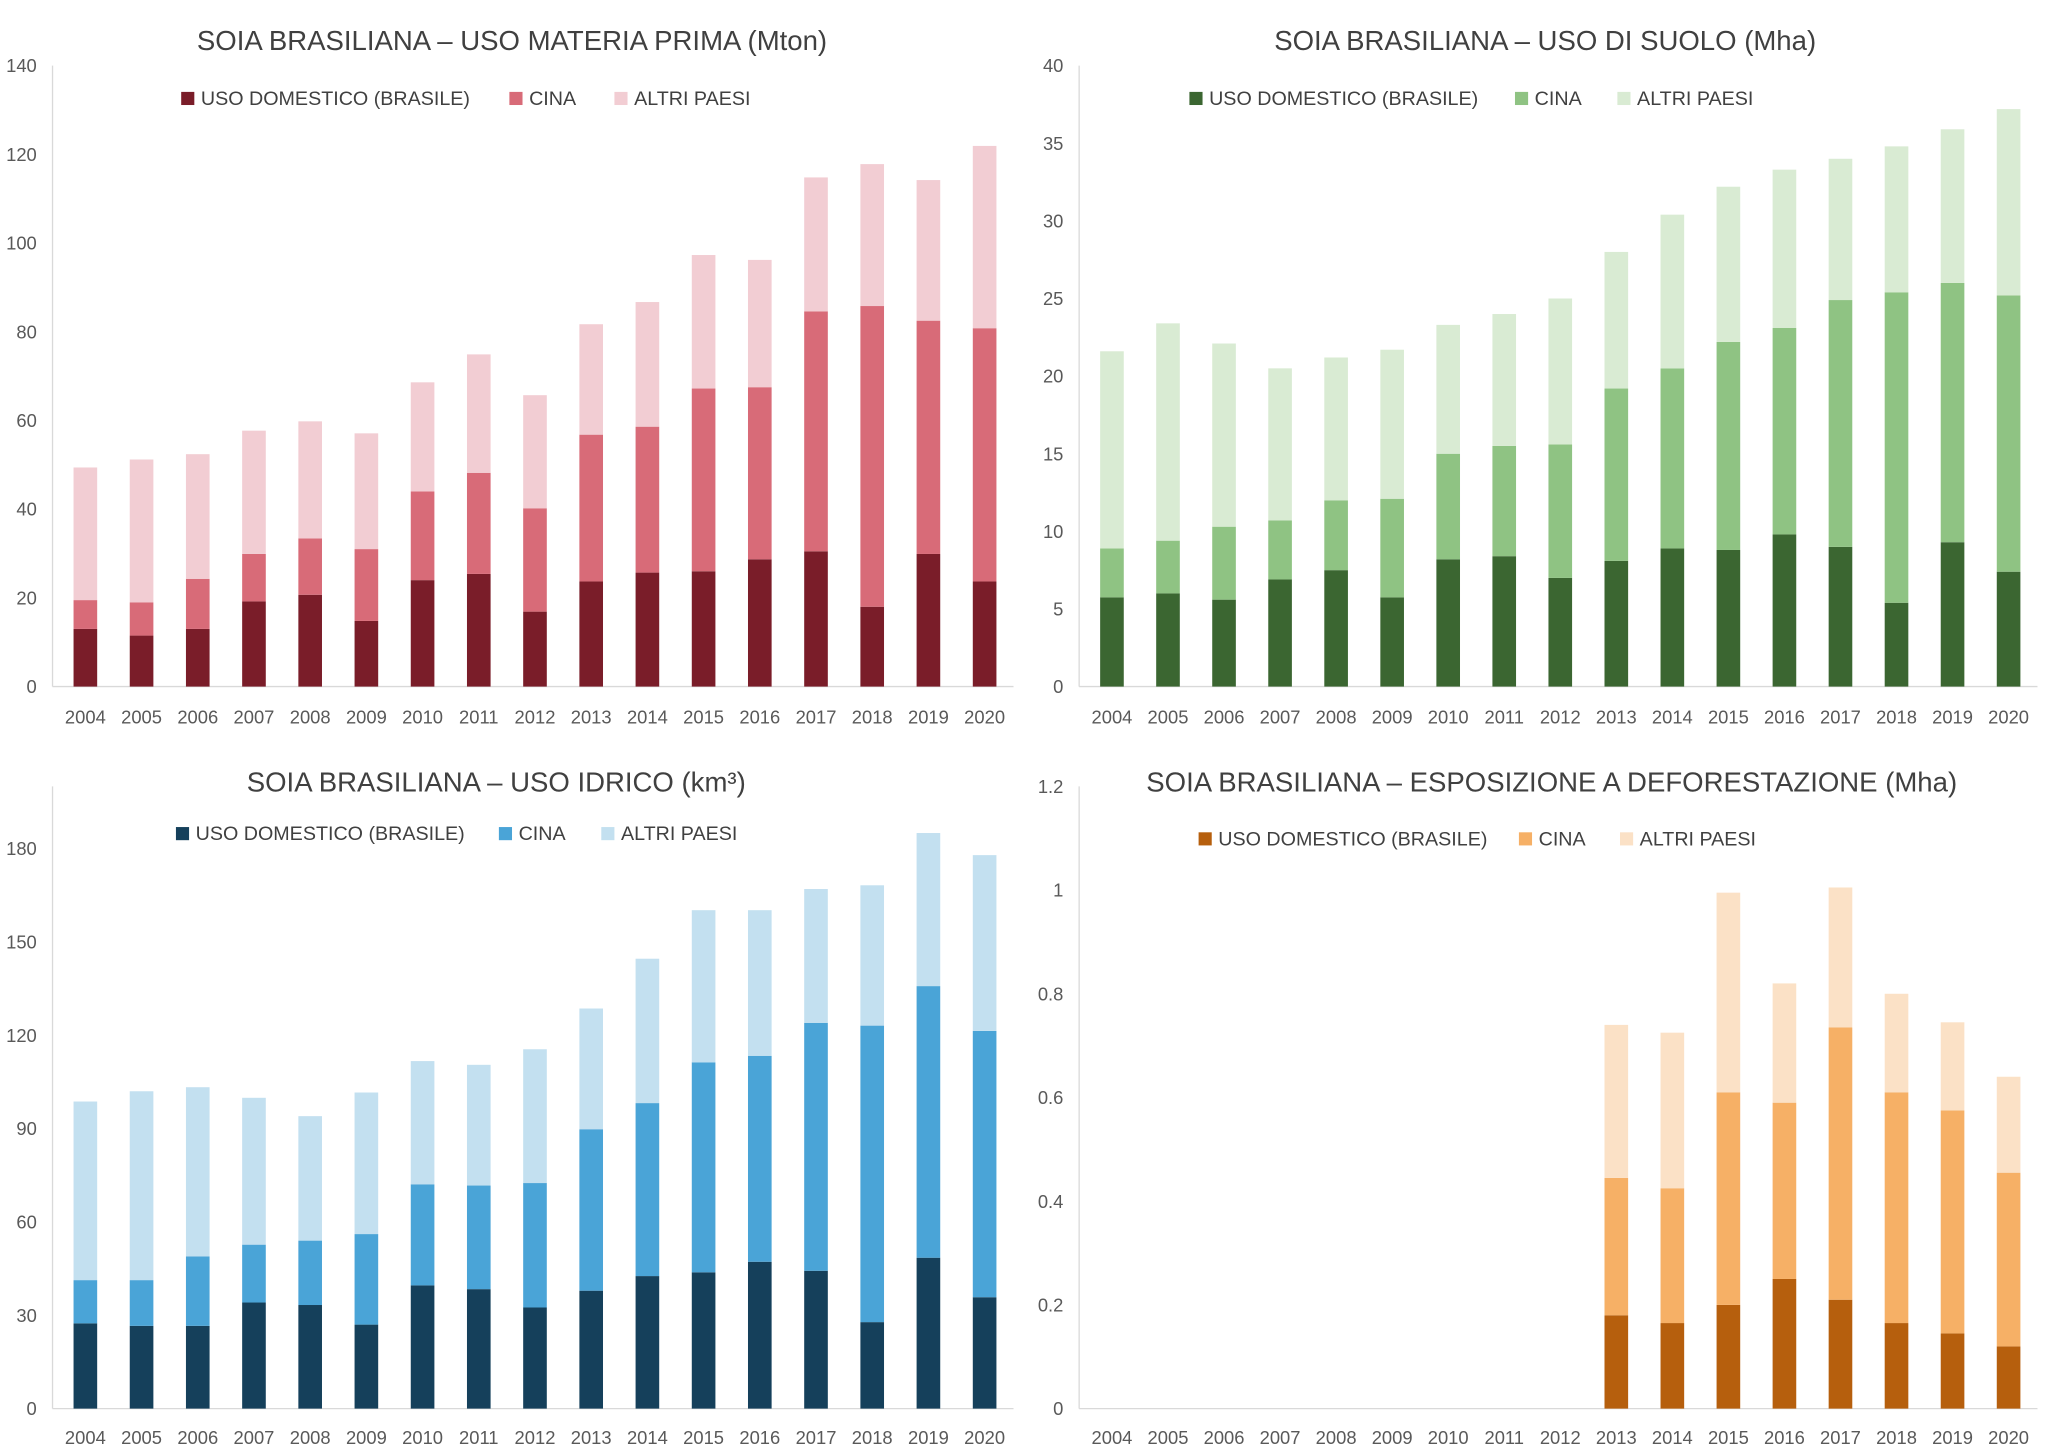 Image resolution: width=2048 pixels, height=1448 pixels. Describe the element at coordinates (1280, 716) in the screenshot. I see `x-tick-label: 2007` at that location.